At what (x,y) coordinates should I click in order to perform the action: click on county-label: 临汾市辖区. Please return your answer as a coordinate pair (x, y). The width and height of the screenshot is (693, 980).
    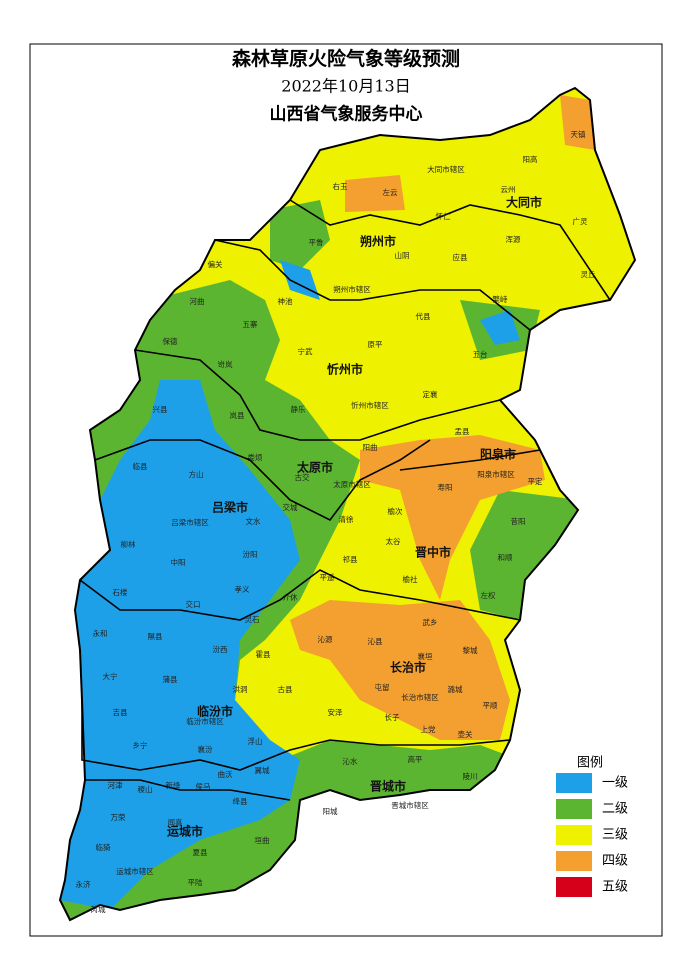
    Looking at the image, I should click on (205, 721).